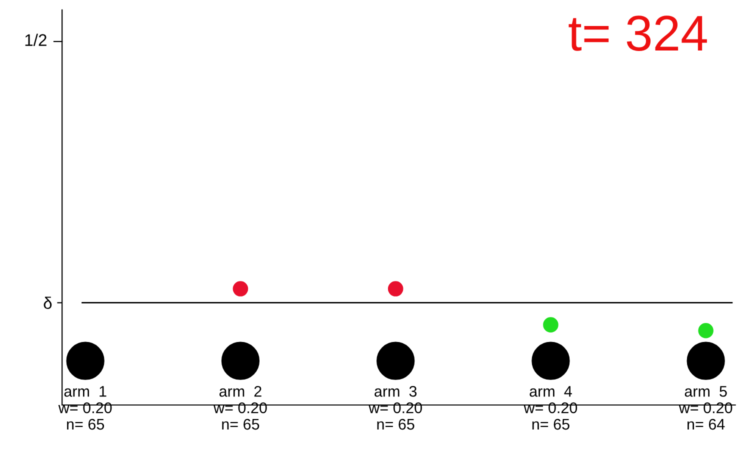  I want to click on ref-line-label: δ, so click(48, 302).